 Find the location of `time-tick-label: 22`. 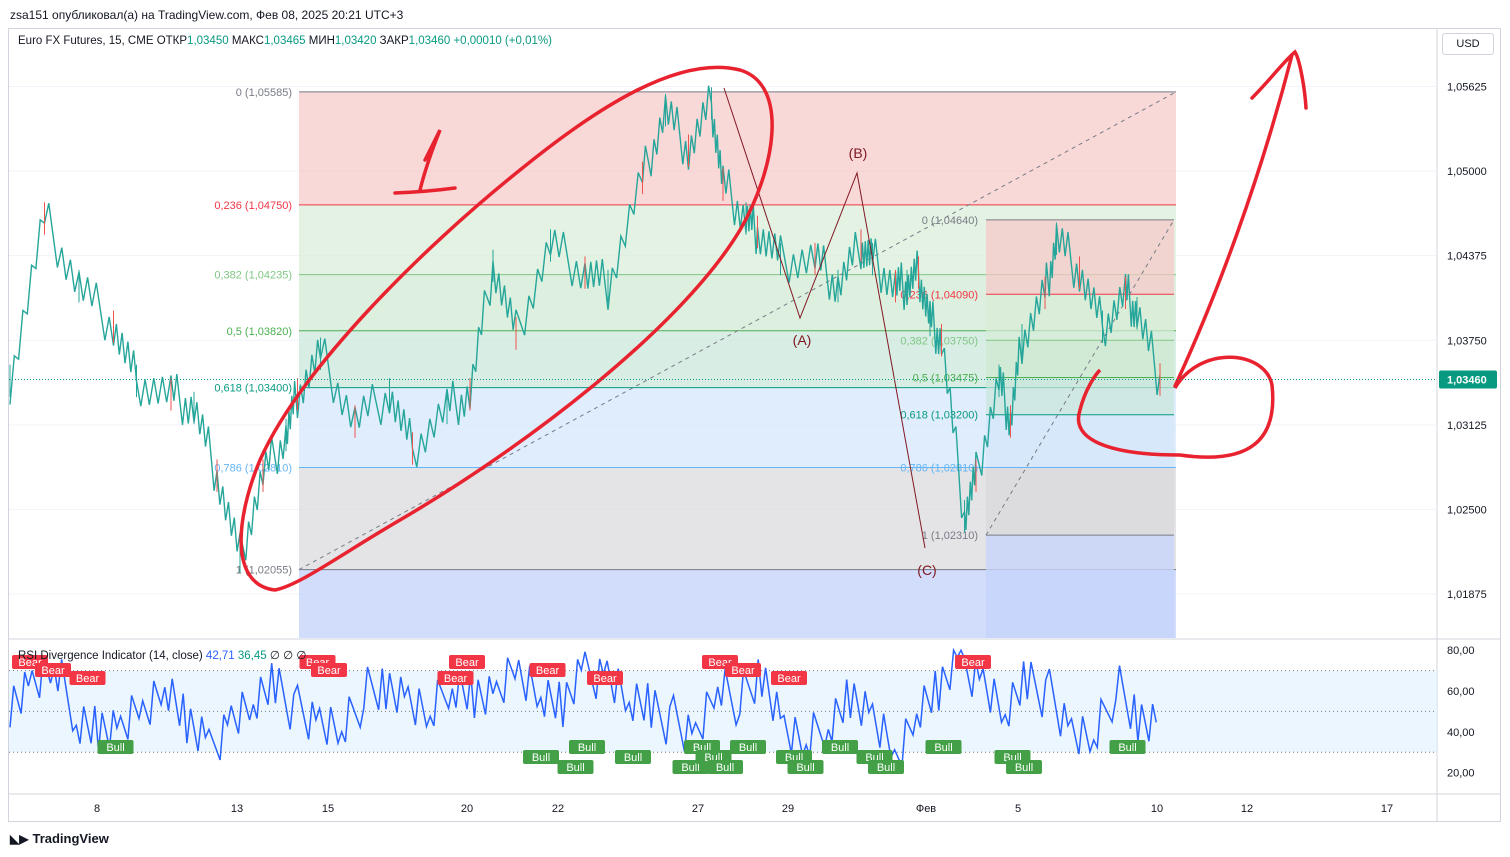

time-tick-label: 22 is located at coordinates (558, 809).